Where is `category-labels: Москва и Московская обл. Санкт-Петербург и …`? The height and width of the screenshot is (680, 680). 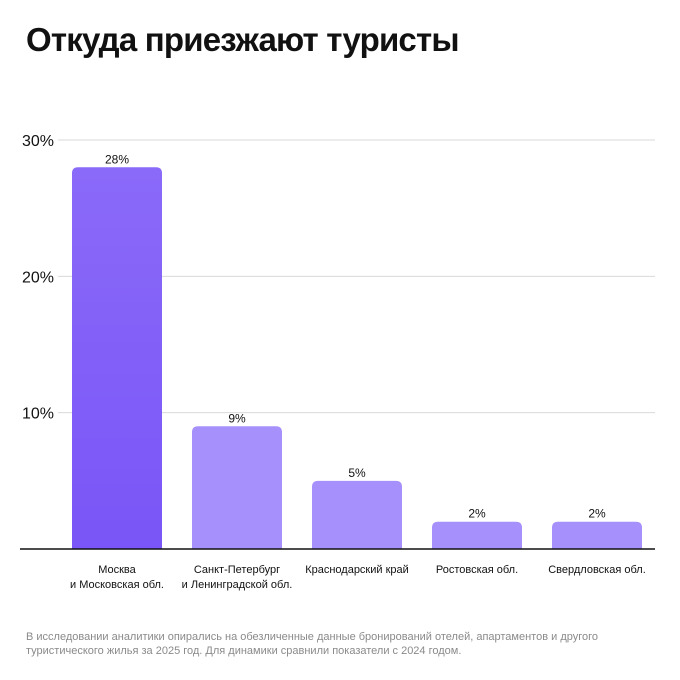
category-labels: Москва и Московская обл. Санкт-Петербург и … is located at coordinates (358, 577).